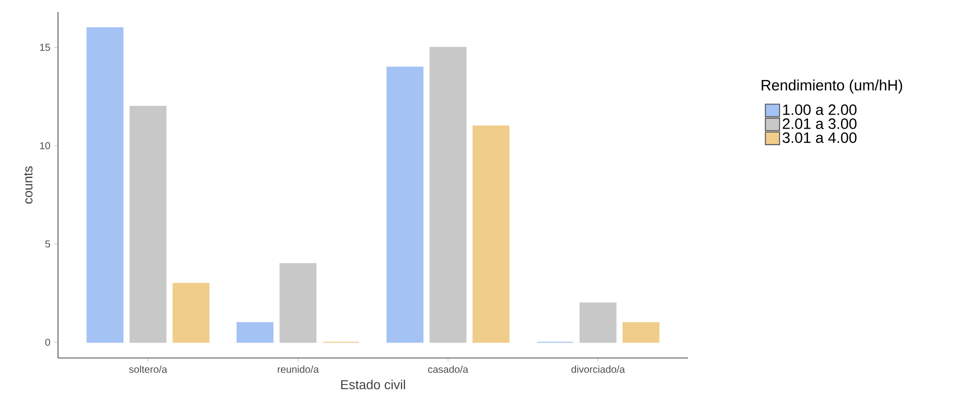  What do you see at coordinates (45, 47) in the screenshot?
I see `y-tick-label: 15` at bounding box center [45, 47].